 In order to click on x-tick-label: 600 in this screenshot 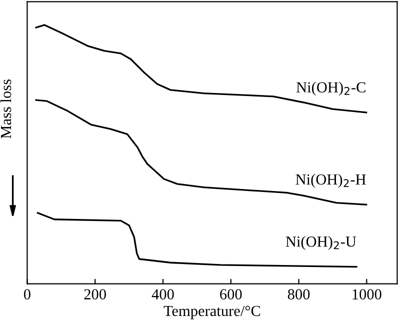, I will do `click(231, 294)`.